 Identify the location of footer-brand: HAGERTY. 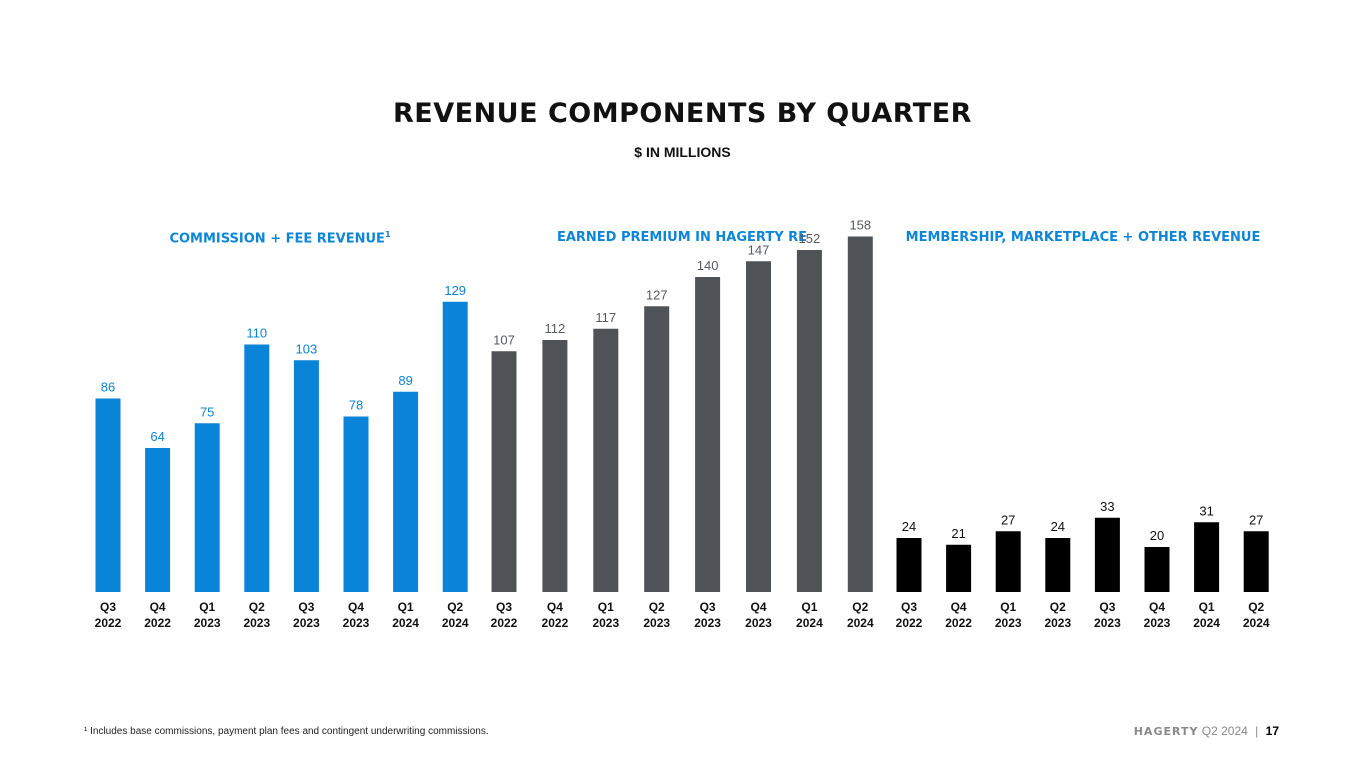
(1166, 731).